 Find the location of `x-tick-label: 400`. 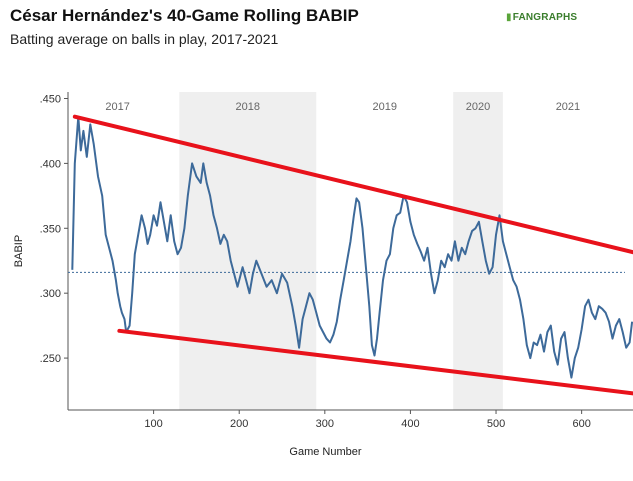

x-tick-label: 400 is located at coordinates (410, 424).